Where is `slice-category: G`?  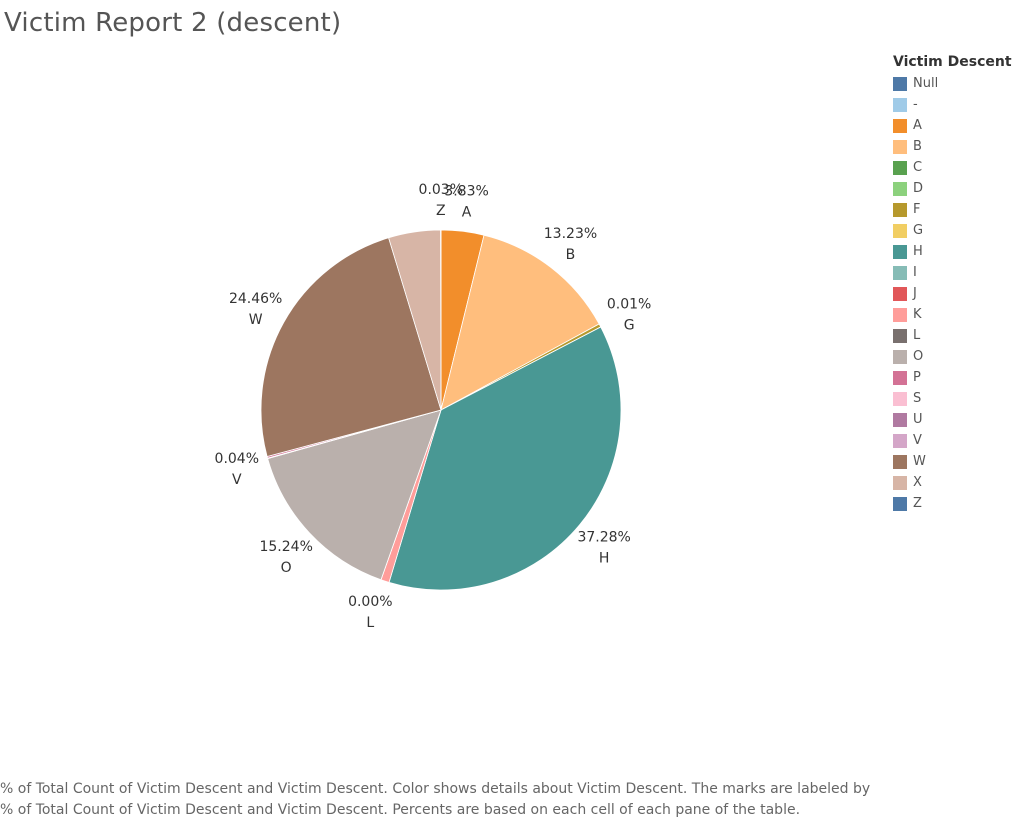 slice-category: G is located at coordinates (629, 325).